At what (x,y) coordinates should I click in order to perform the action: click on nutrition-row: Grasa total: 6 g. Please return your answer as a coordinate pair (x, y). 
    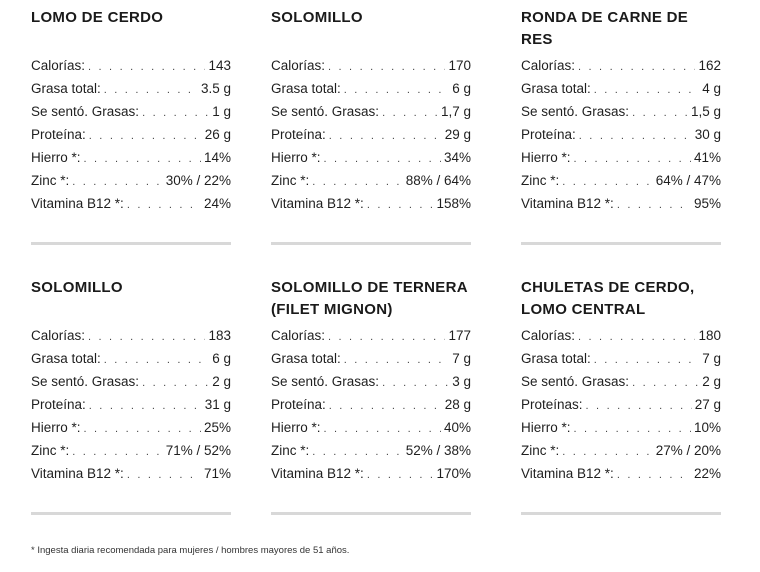
    Looking at the image, I should click on (371, 89).